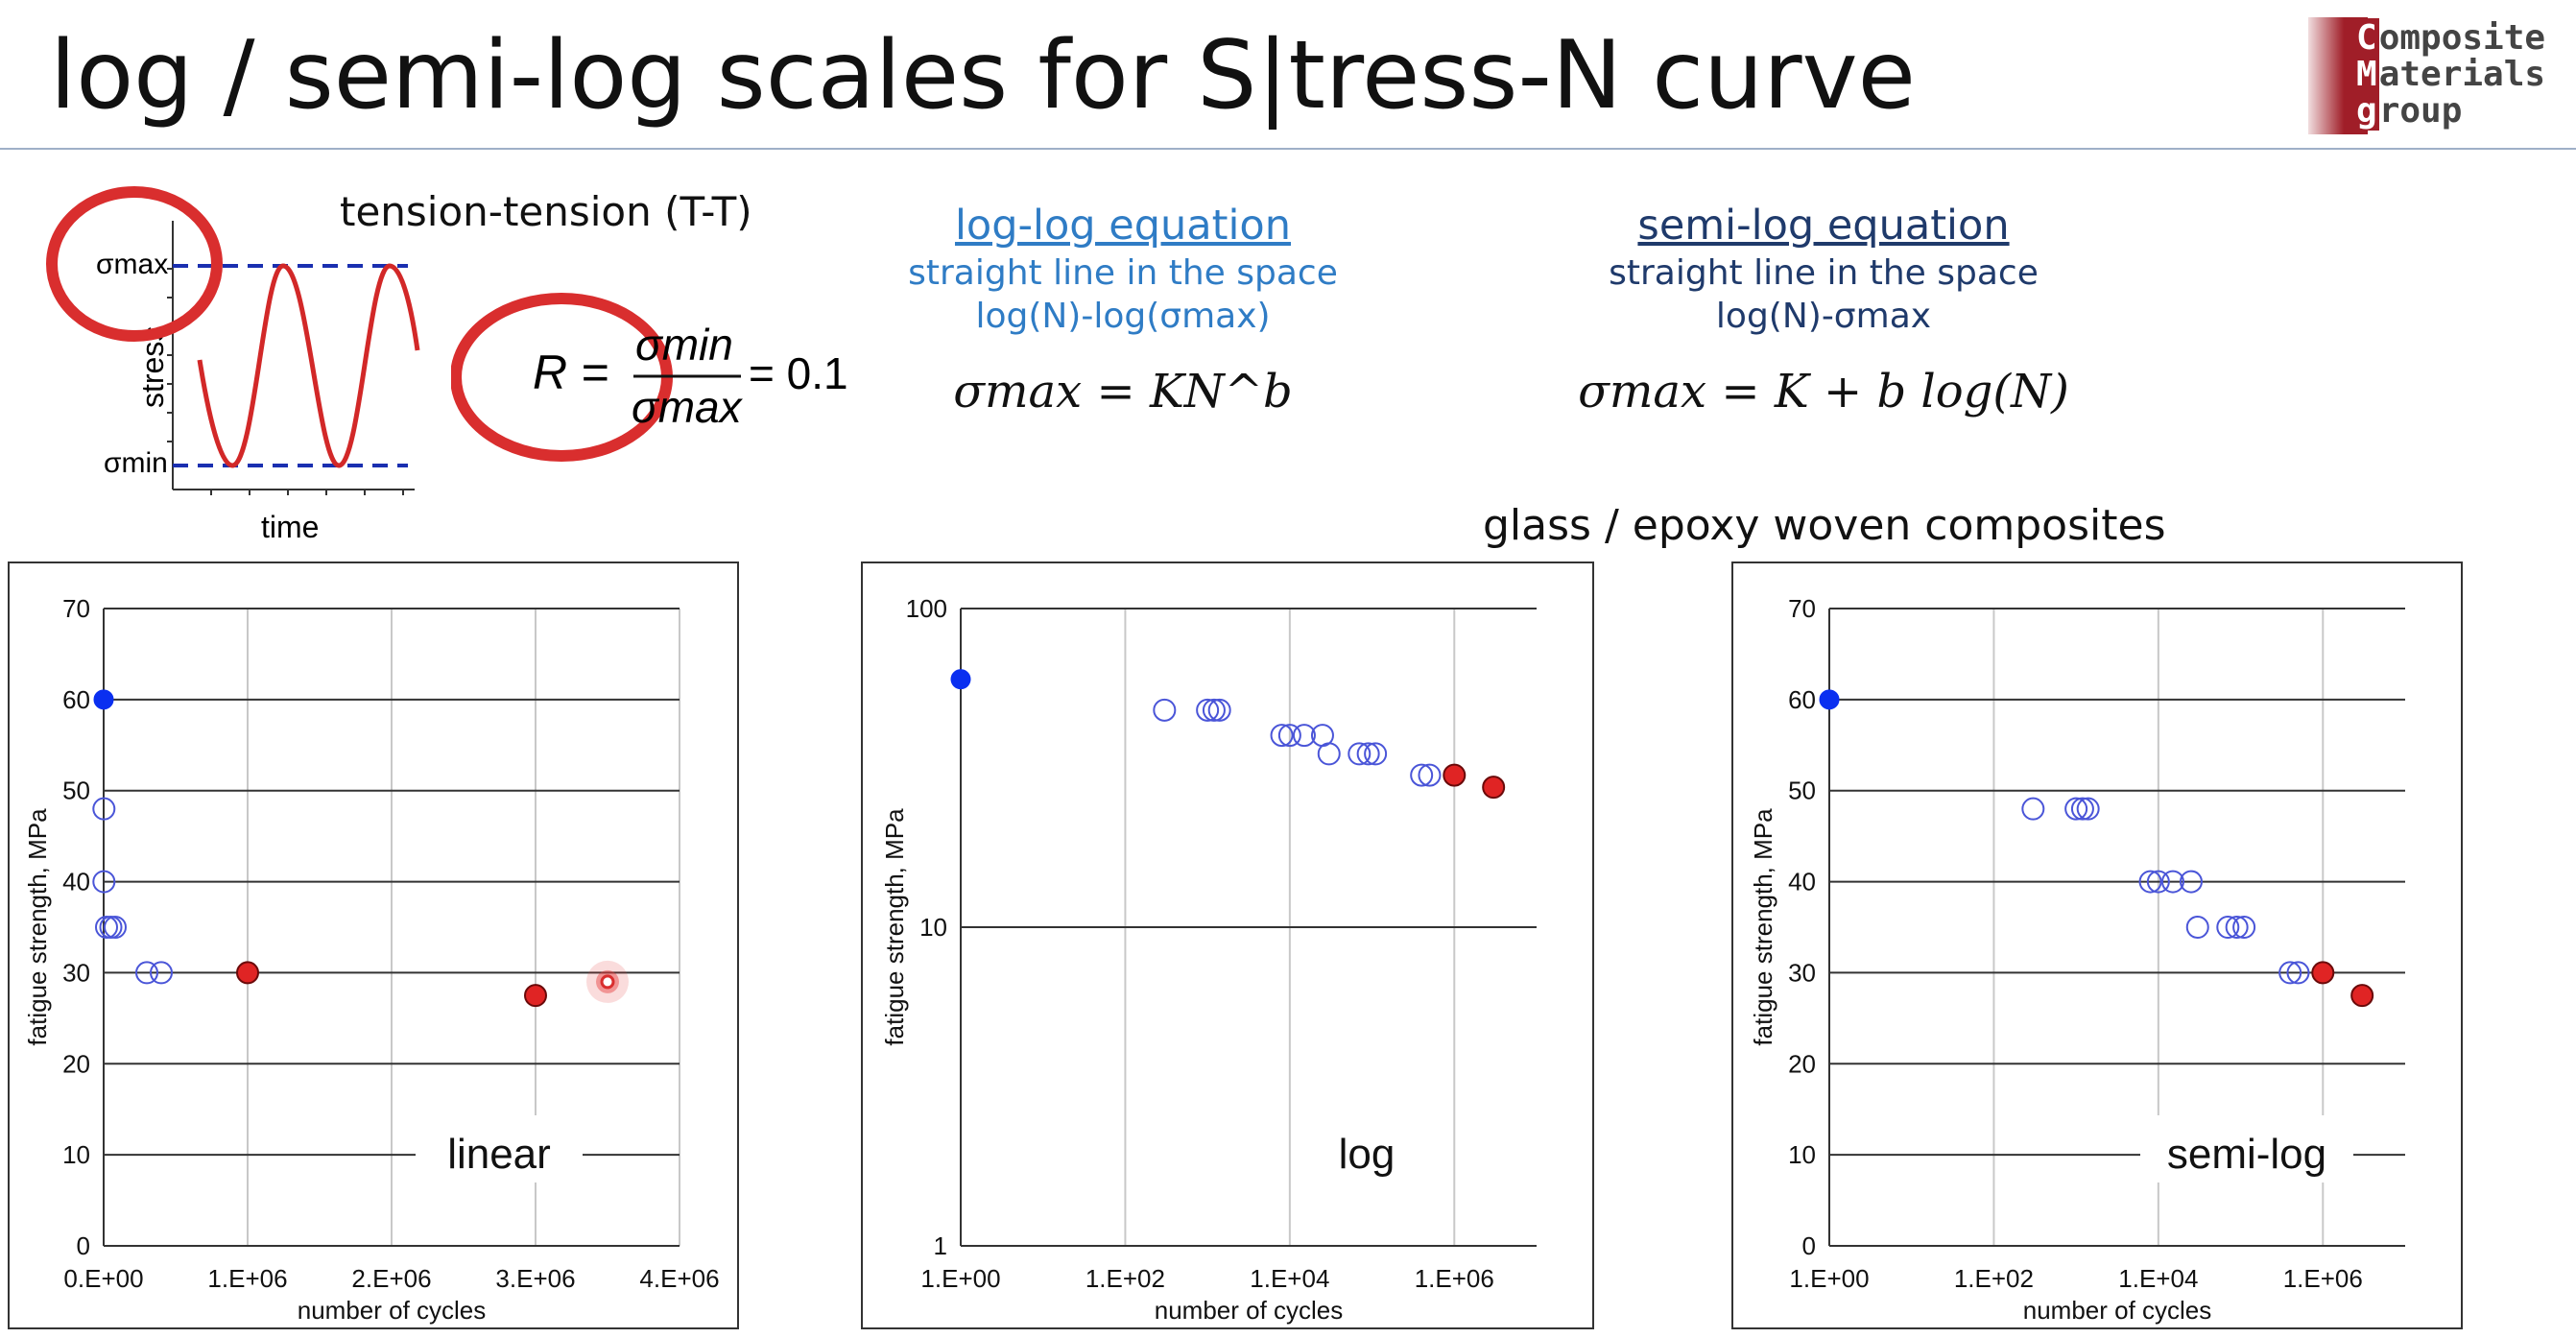 This screenshot has height=1338, width=2576. What do you see at coordinates (679, 1278) in the screenshot?
I see `x-tick-label: 4.E+06` at bounding box center [679, 1278].